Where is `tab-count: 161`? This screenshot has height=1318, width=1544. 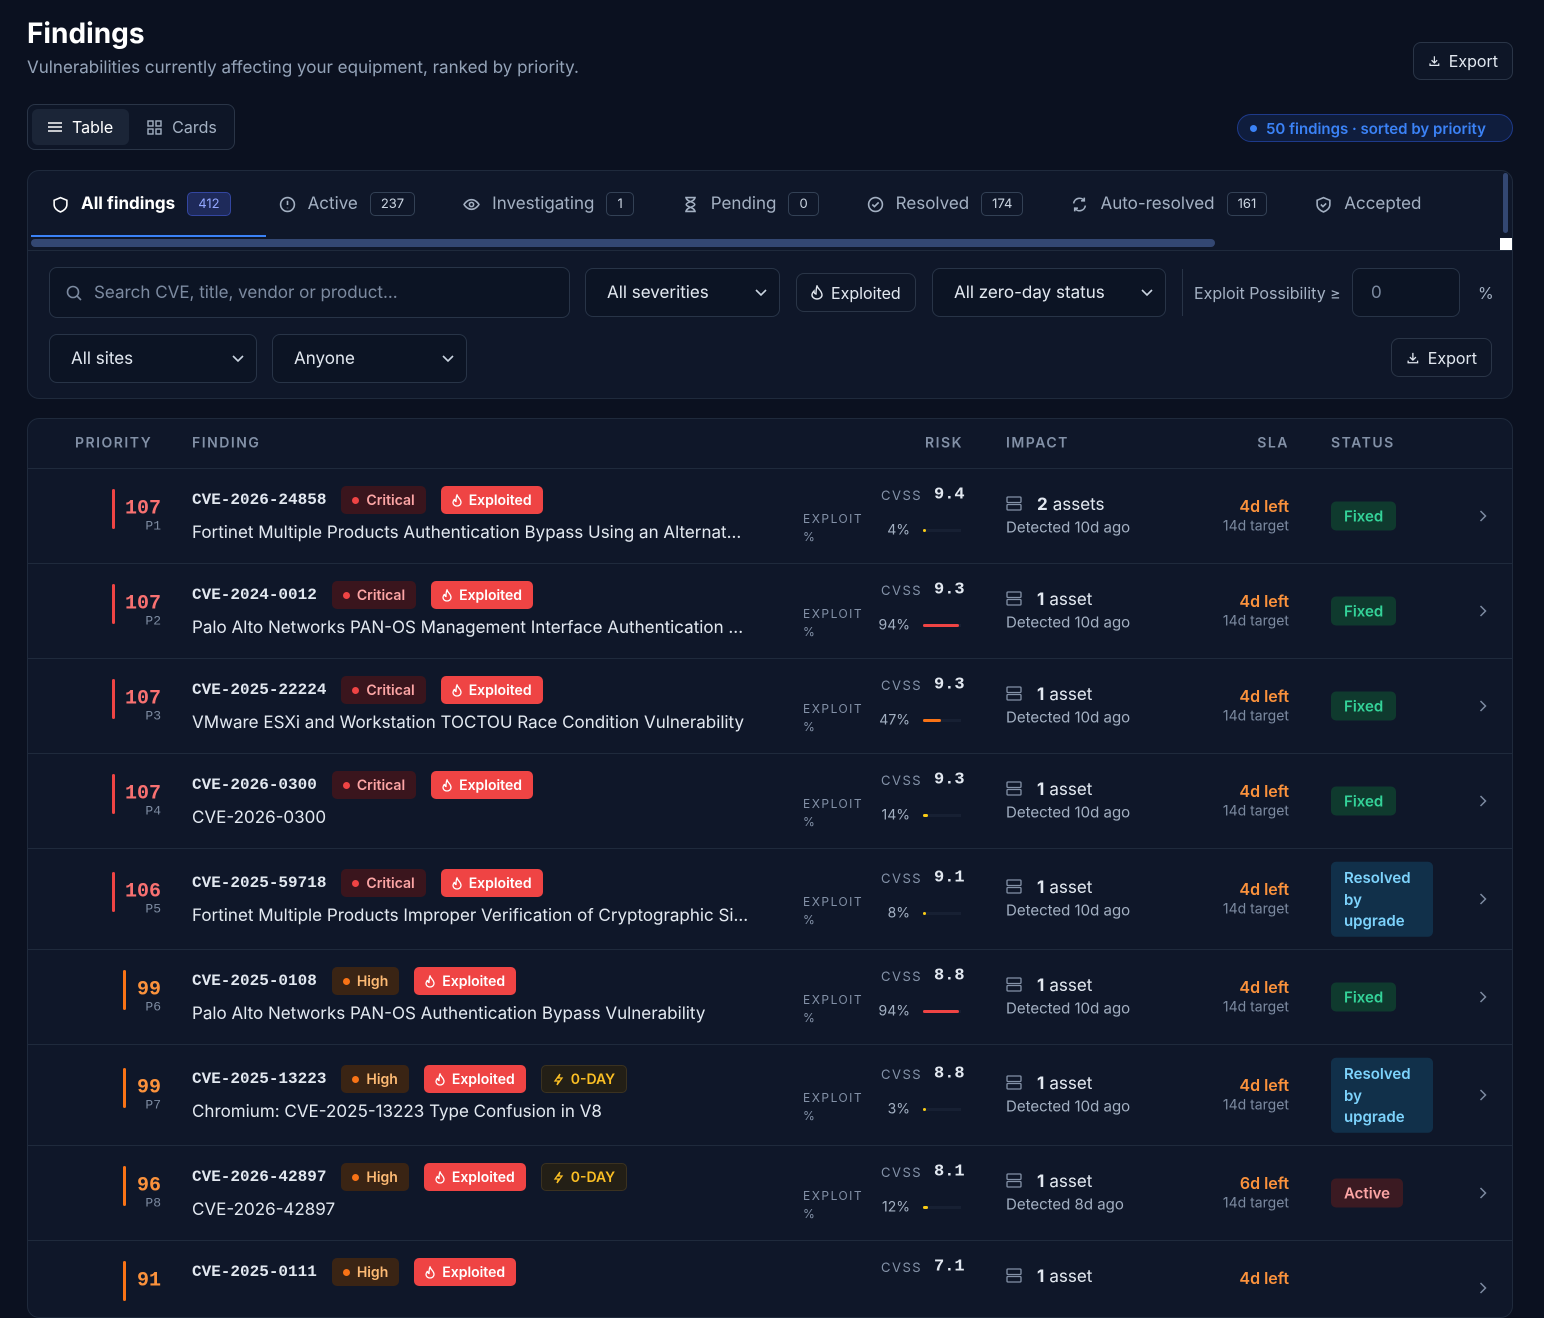
tab-count: 161 is located at coordinates (1247, 204).